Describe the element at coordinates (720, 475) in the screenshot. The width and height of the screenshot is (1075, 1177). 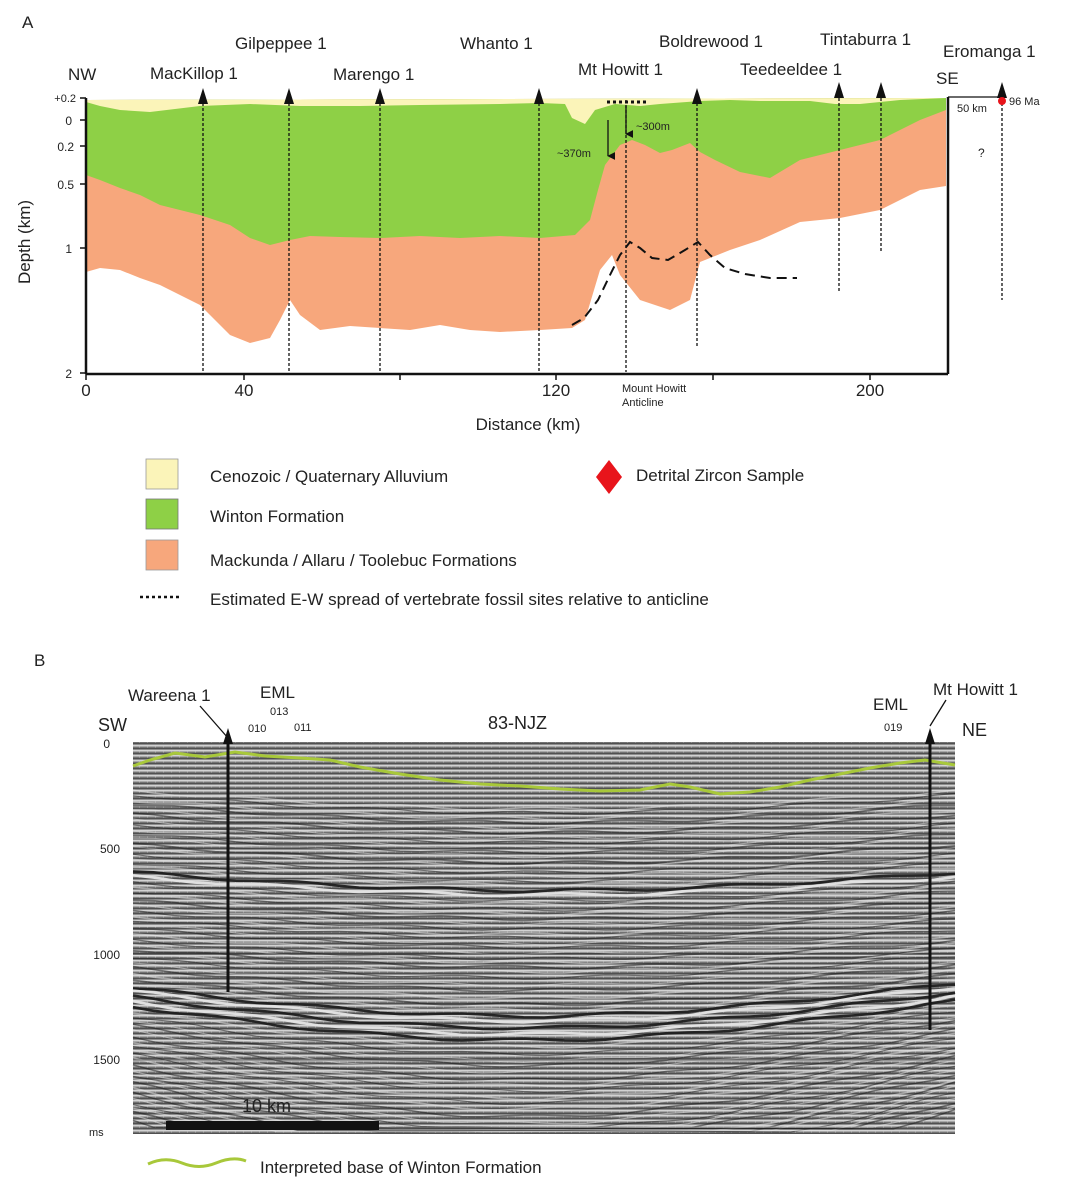
I see `legend-label-sample: Detrital Zircon Sample` at that location.